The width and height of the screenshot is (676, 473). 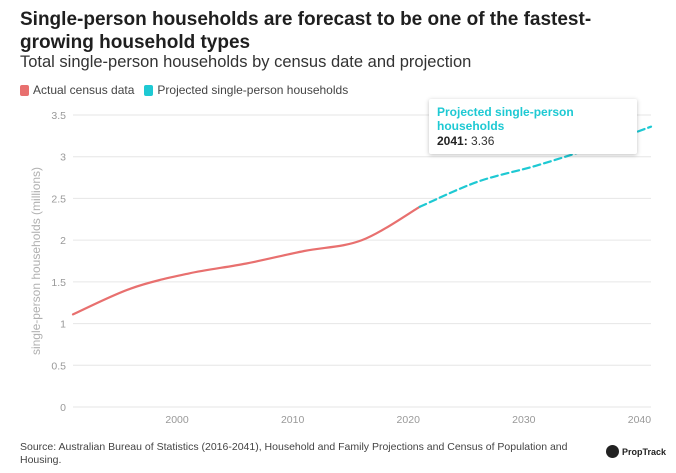 What do you see at coordinates (640, 420) in the screenshot?
I see `x-tick-label: 2040` at bounding box center [640, 420].